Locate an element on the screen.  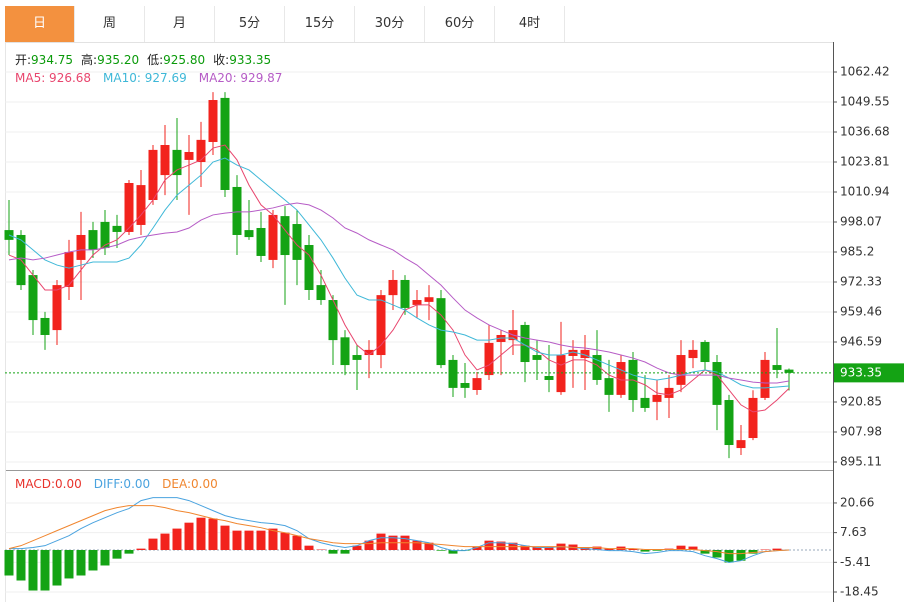
y-tick-label: 959.46 is located at coordinates (861, 312).